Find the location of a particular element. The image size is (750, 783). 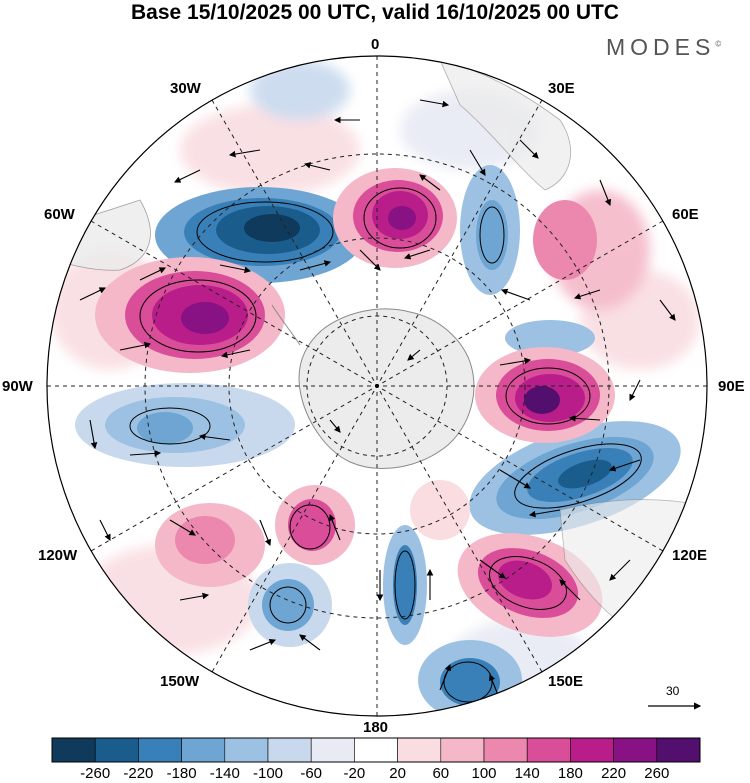

colorbar is located at coordinates (376, 750).